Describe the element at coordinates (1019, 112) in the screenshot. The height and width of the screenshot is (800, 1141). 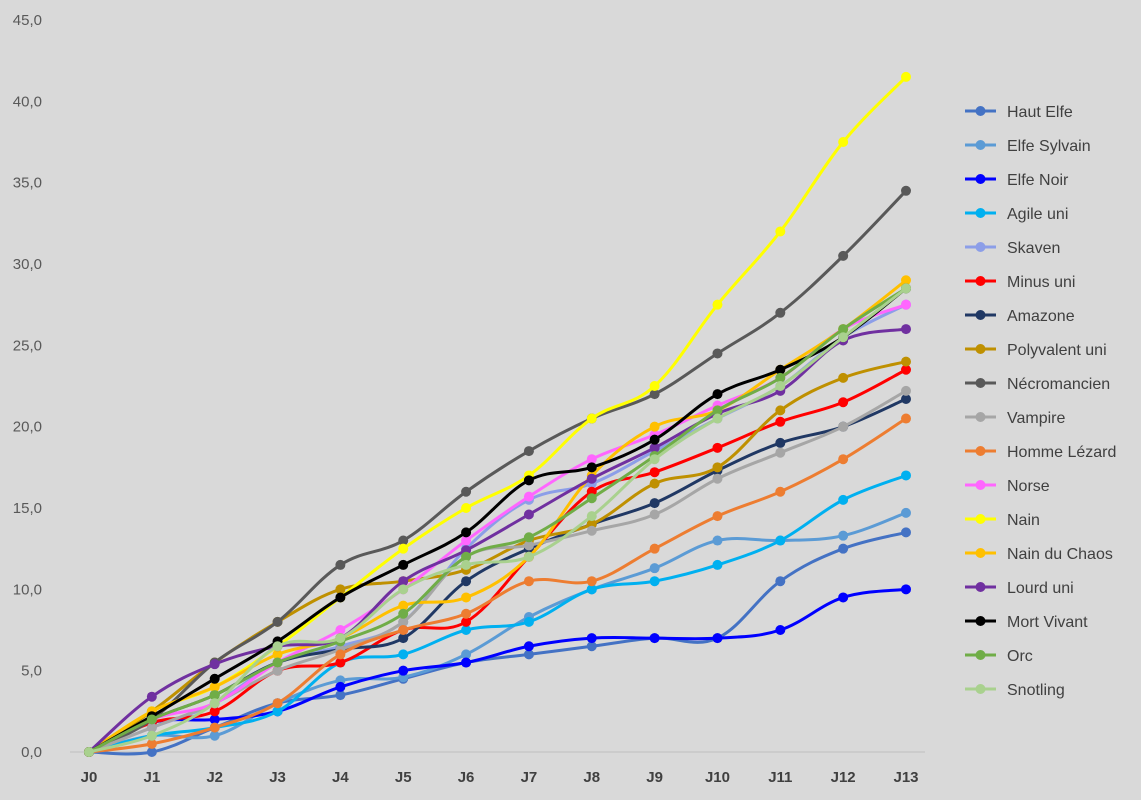
I see `legend-item: Haut Elfe` at that location.